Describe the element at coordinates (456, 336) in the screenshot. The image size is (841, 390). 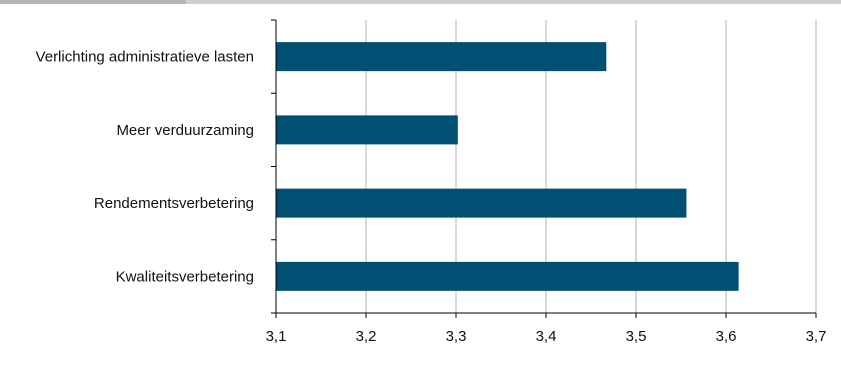
I see `x-tick-label-2: 3,3` at that location.